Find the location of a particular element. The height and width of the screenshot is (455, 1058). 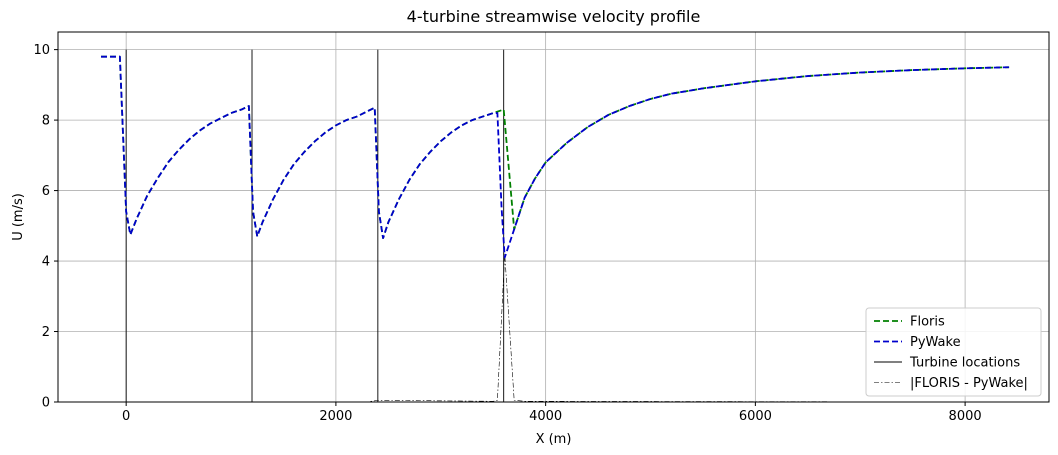

legend-label-floris: Floris is located at coordinates (927, 322).